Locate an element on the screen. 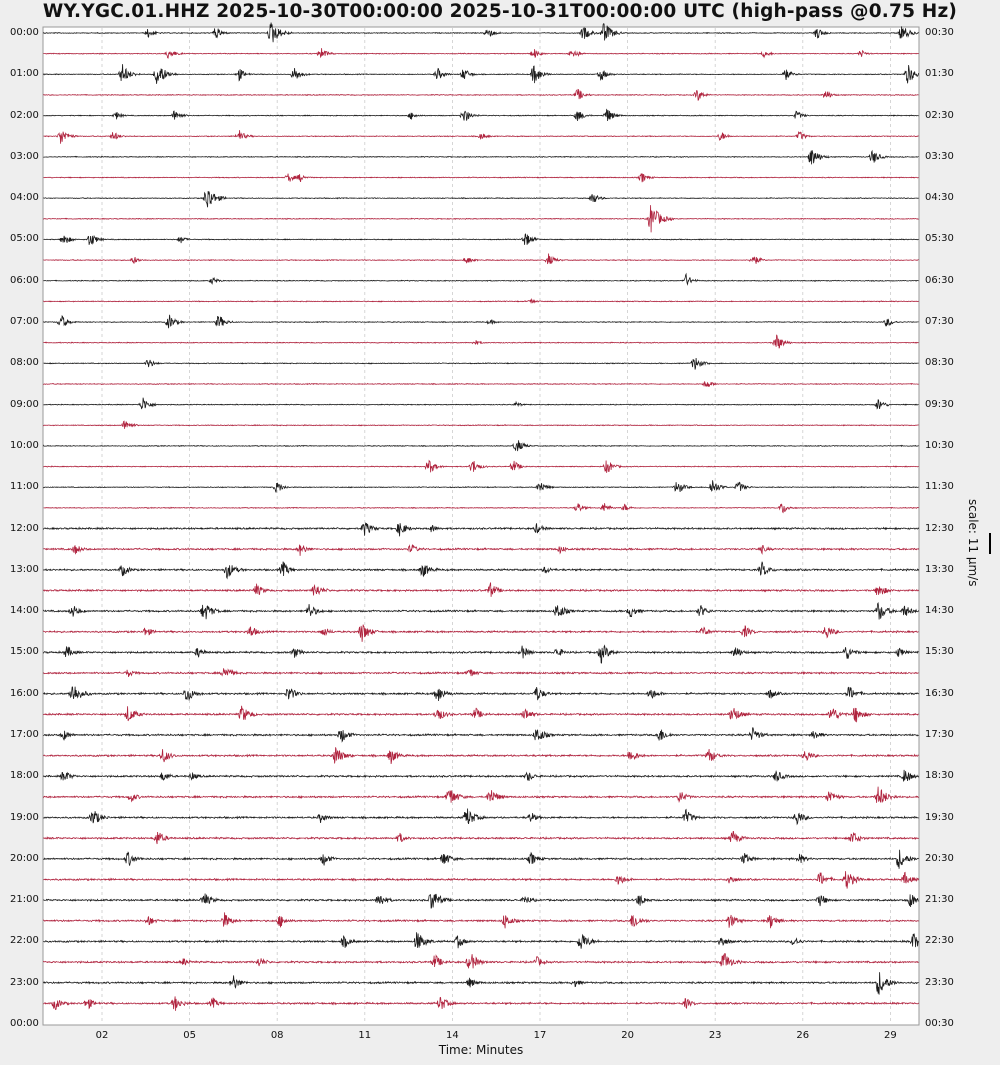  left-time-label: 04:00 is located at coordinates (24, 198).